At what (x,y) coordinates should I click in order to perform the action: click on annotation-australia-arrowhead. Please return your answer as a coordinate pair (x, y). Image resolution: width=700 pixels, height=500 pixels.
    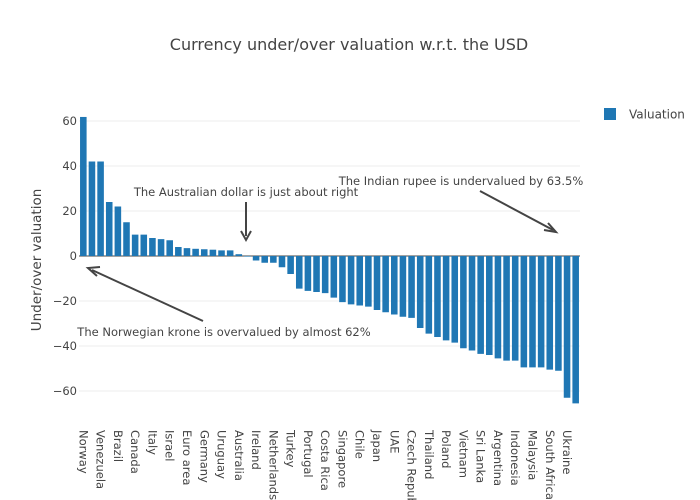
    Looking at the image, I should click on (246, 236).